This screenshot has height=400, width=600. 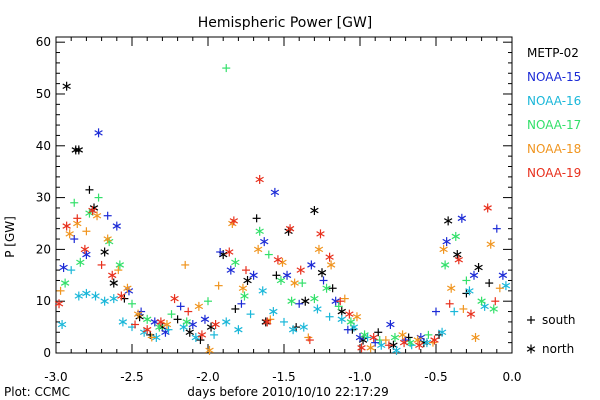 I want to click on plot-credit: Plot: CCMC, so click(x=37, y=392).